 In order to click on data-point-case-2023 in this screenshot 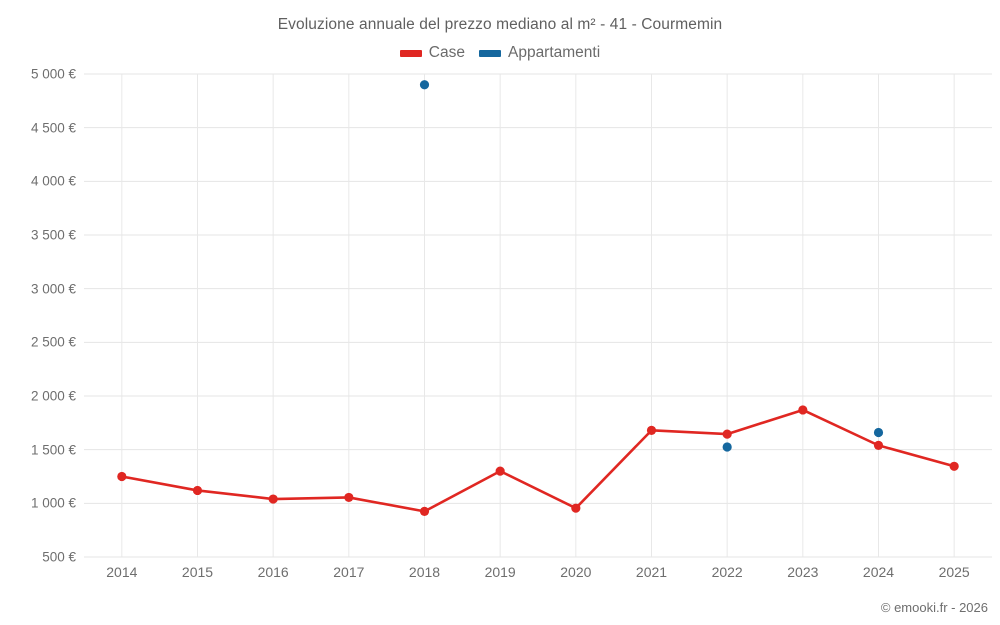, I will do `click(803, 410)`.